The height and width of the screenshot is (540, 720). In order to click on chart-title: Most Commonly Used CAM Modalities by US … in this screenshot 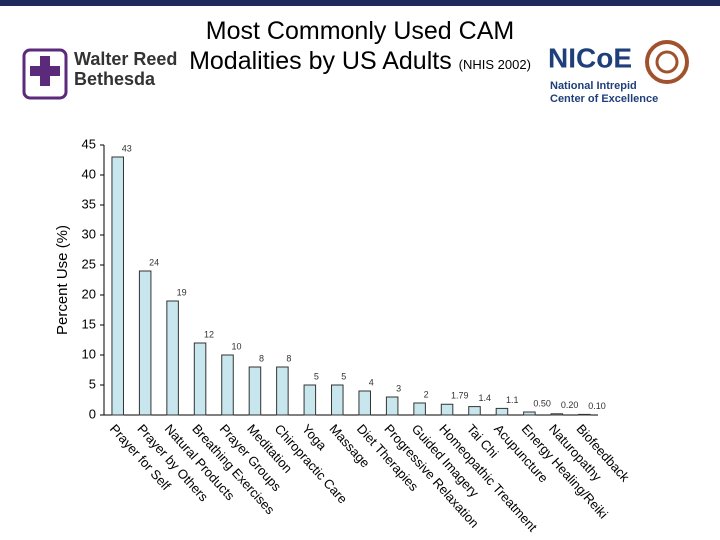, I will do `click(360, 48)`.